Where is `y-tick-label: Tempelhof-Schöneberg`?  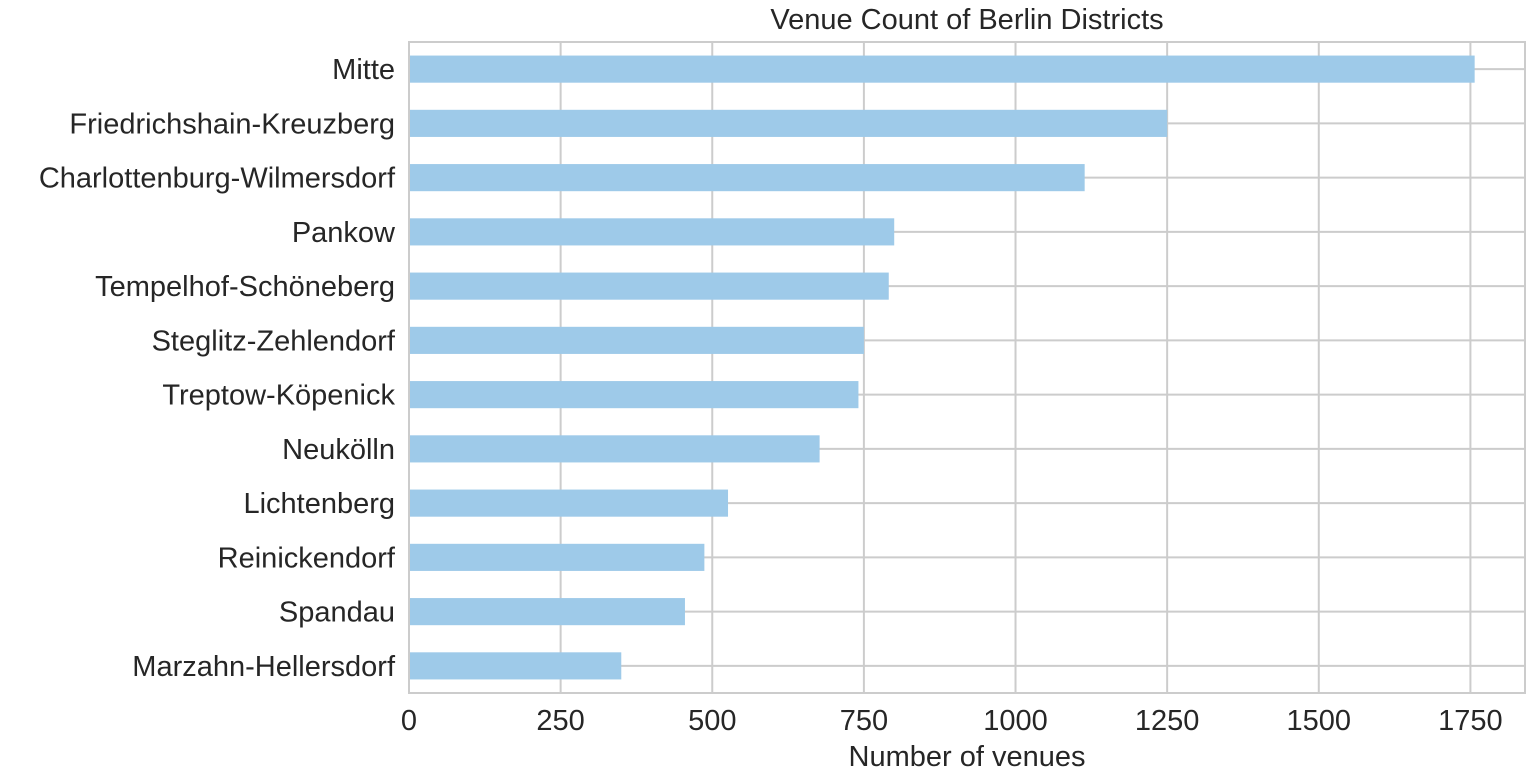 y-tick-label: Tempelhof-Schöneberg is located at coordinates (245, 287).